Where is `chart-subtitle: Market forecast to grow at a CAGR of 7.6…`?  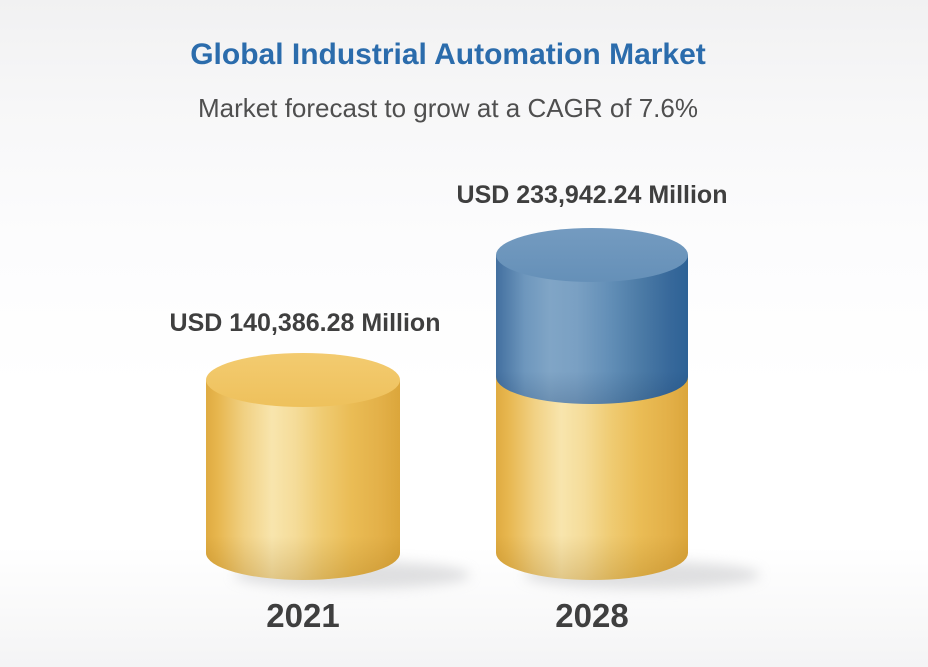
chart-subtitle: Market forecast to grow at a CAGR of 7.6… is located at coordinates (448, 108).